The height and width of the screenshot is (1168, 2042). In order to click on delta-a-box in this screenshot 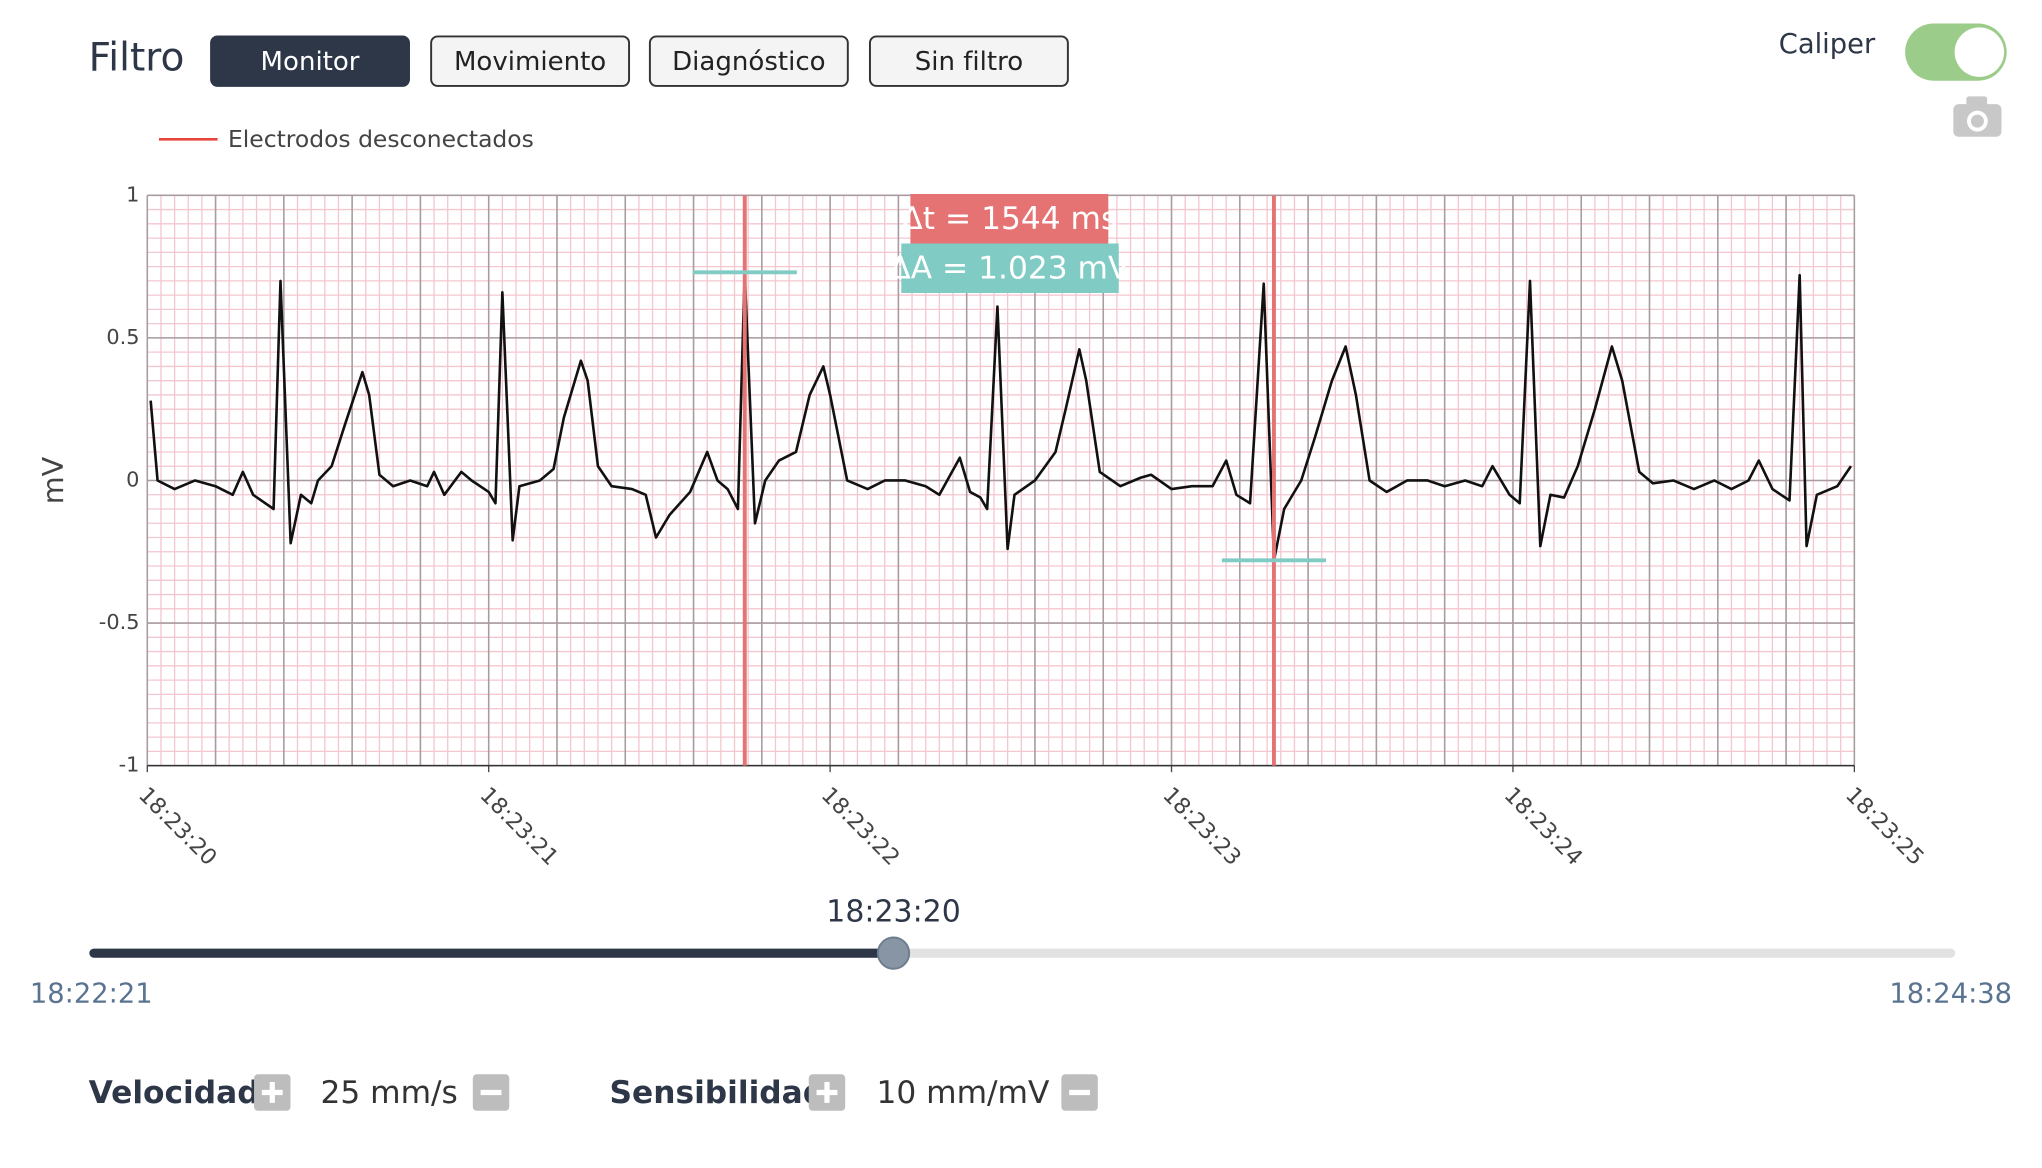, I will do `click(1010, 268)`.